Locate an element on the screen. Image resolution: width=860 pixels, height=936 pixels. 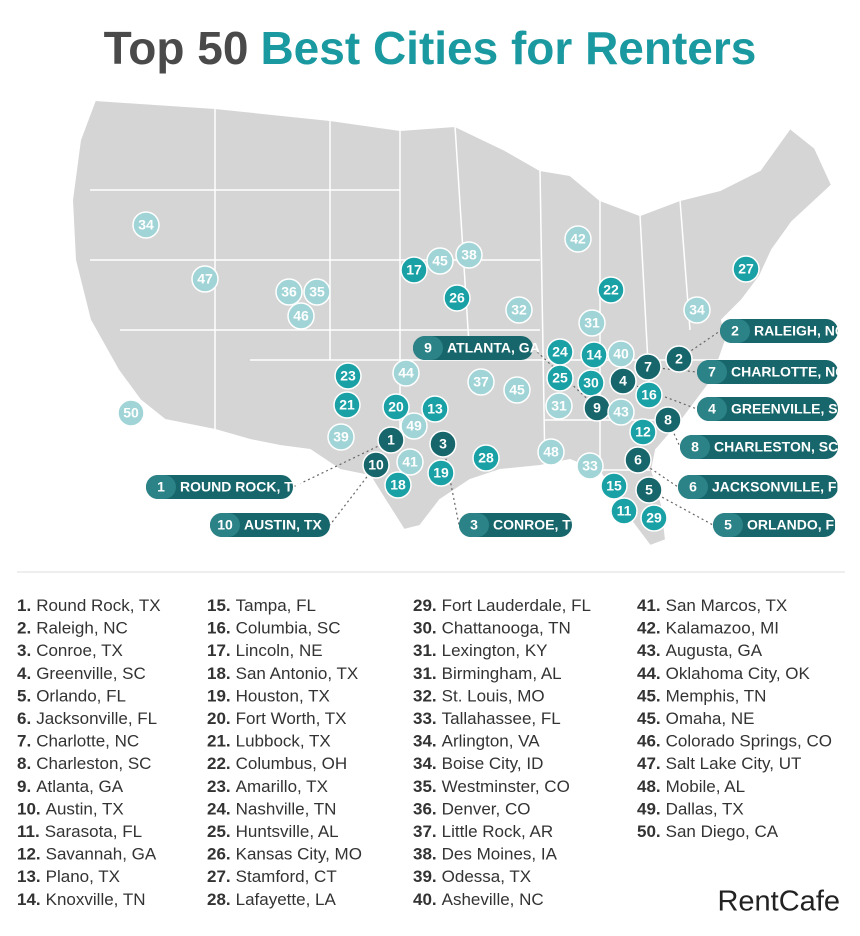
marker-label: 17 is located at coordinates (414, 270).